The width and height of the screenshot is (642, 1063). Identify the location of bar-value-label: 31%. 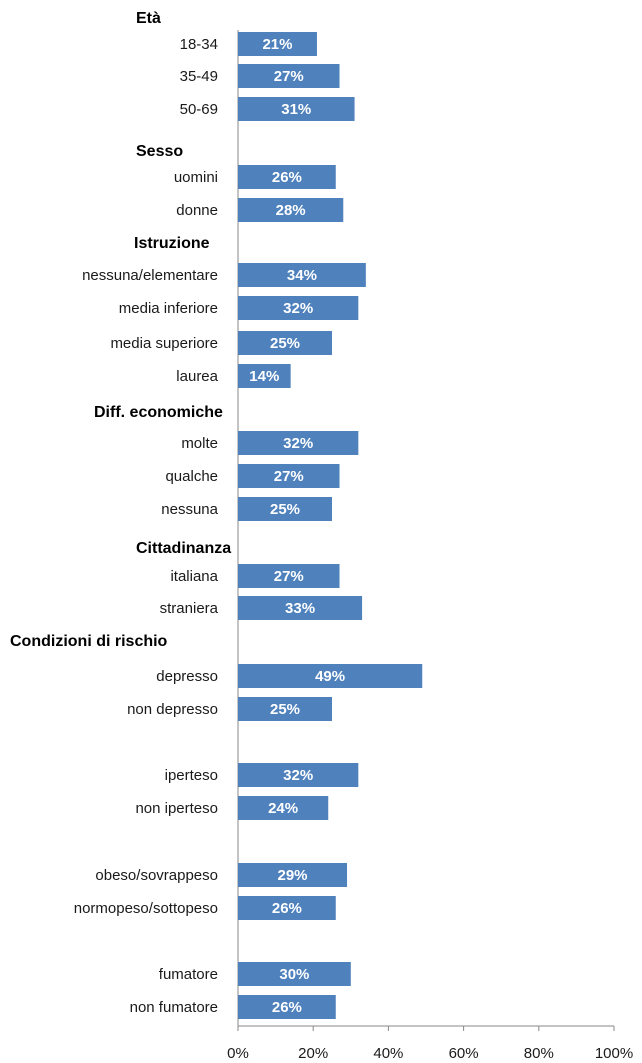
(296, 109).